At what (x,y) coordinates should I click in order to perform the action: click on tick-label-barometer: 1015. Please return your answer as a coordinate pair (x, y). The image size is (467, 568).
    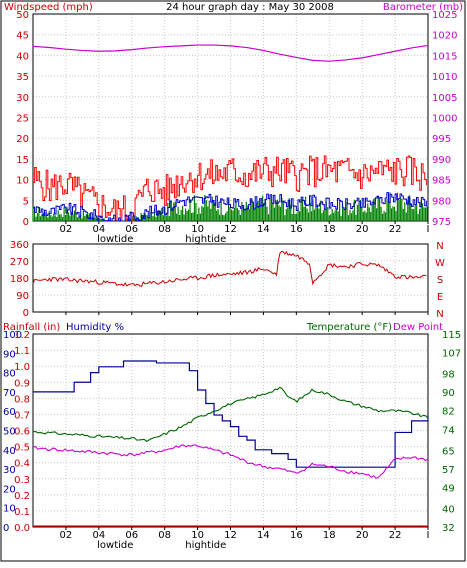
    Looking at the image, I should click on (444, 56).